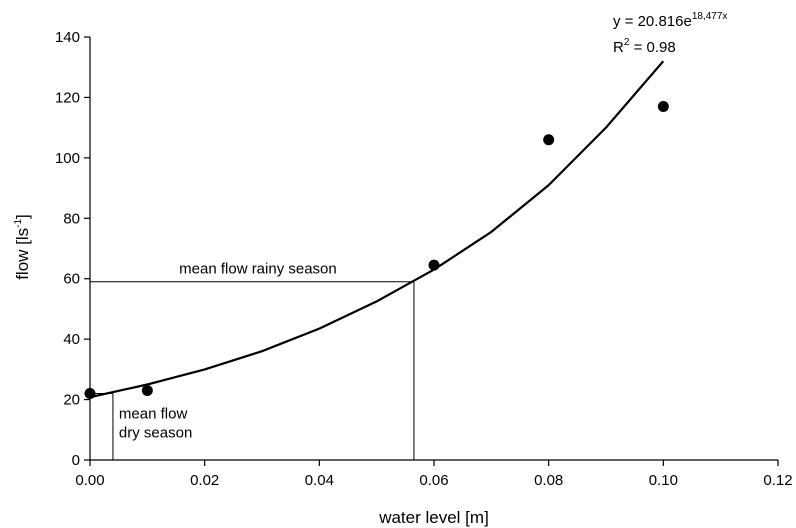  What do you see at coordinates (67, 37) in the screenshot?
I see `y-tick-label: 140` at bounding box center [67, 37].